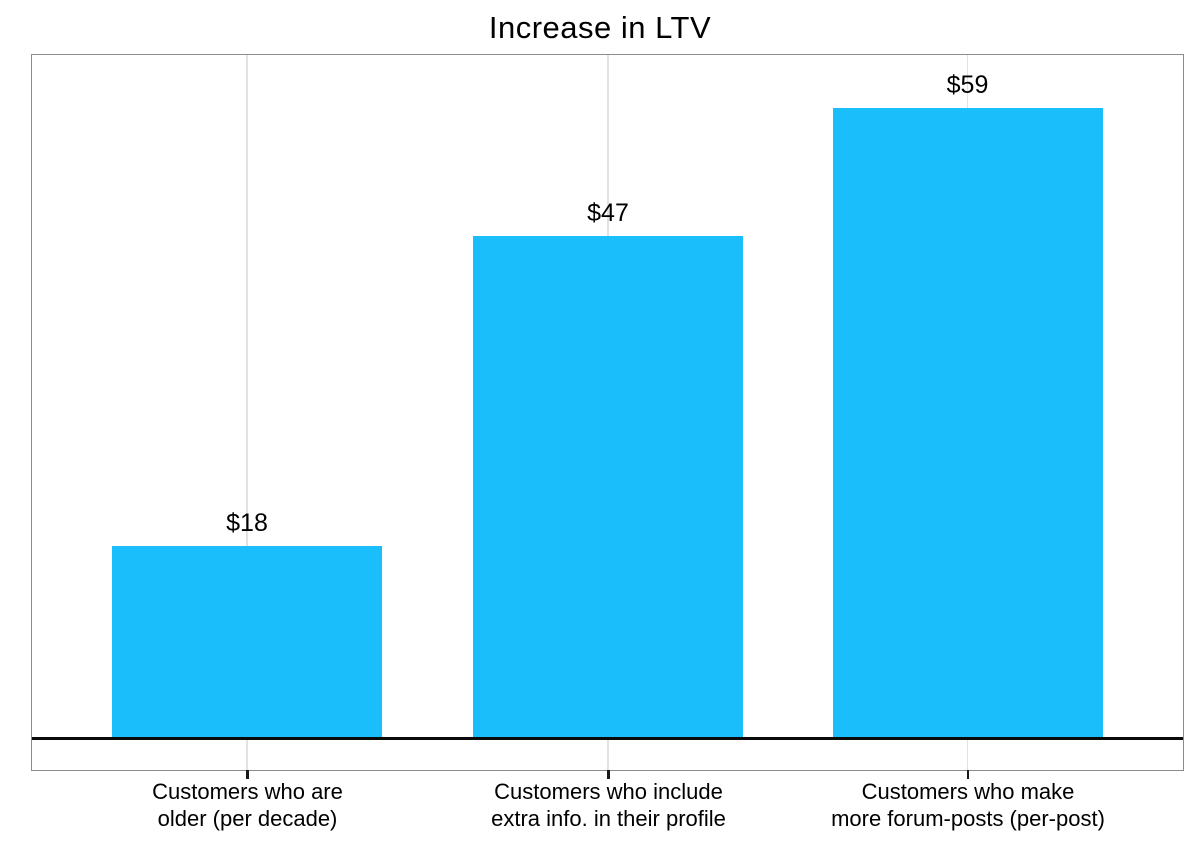  Describe the element at coordinates (608, 791) in the screenshot. I see `x-category-label-line: Customers who include` at that location.